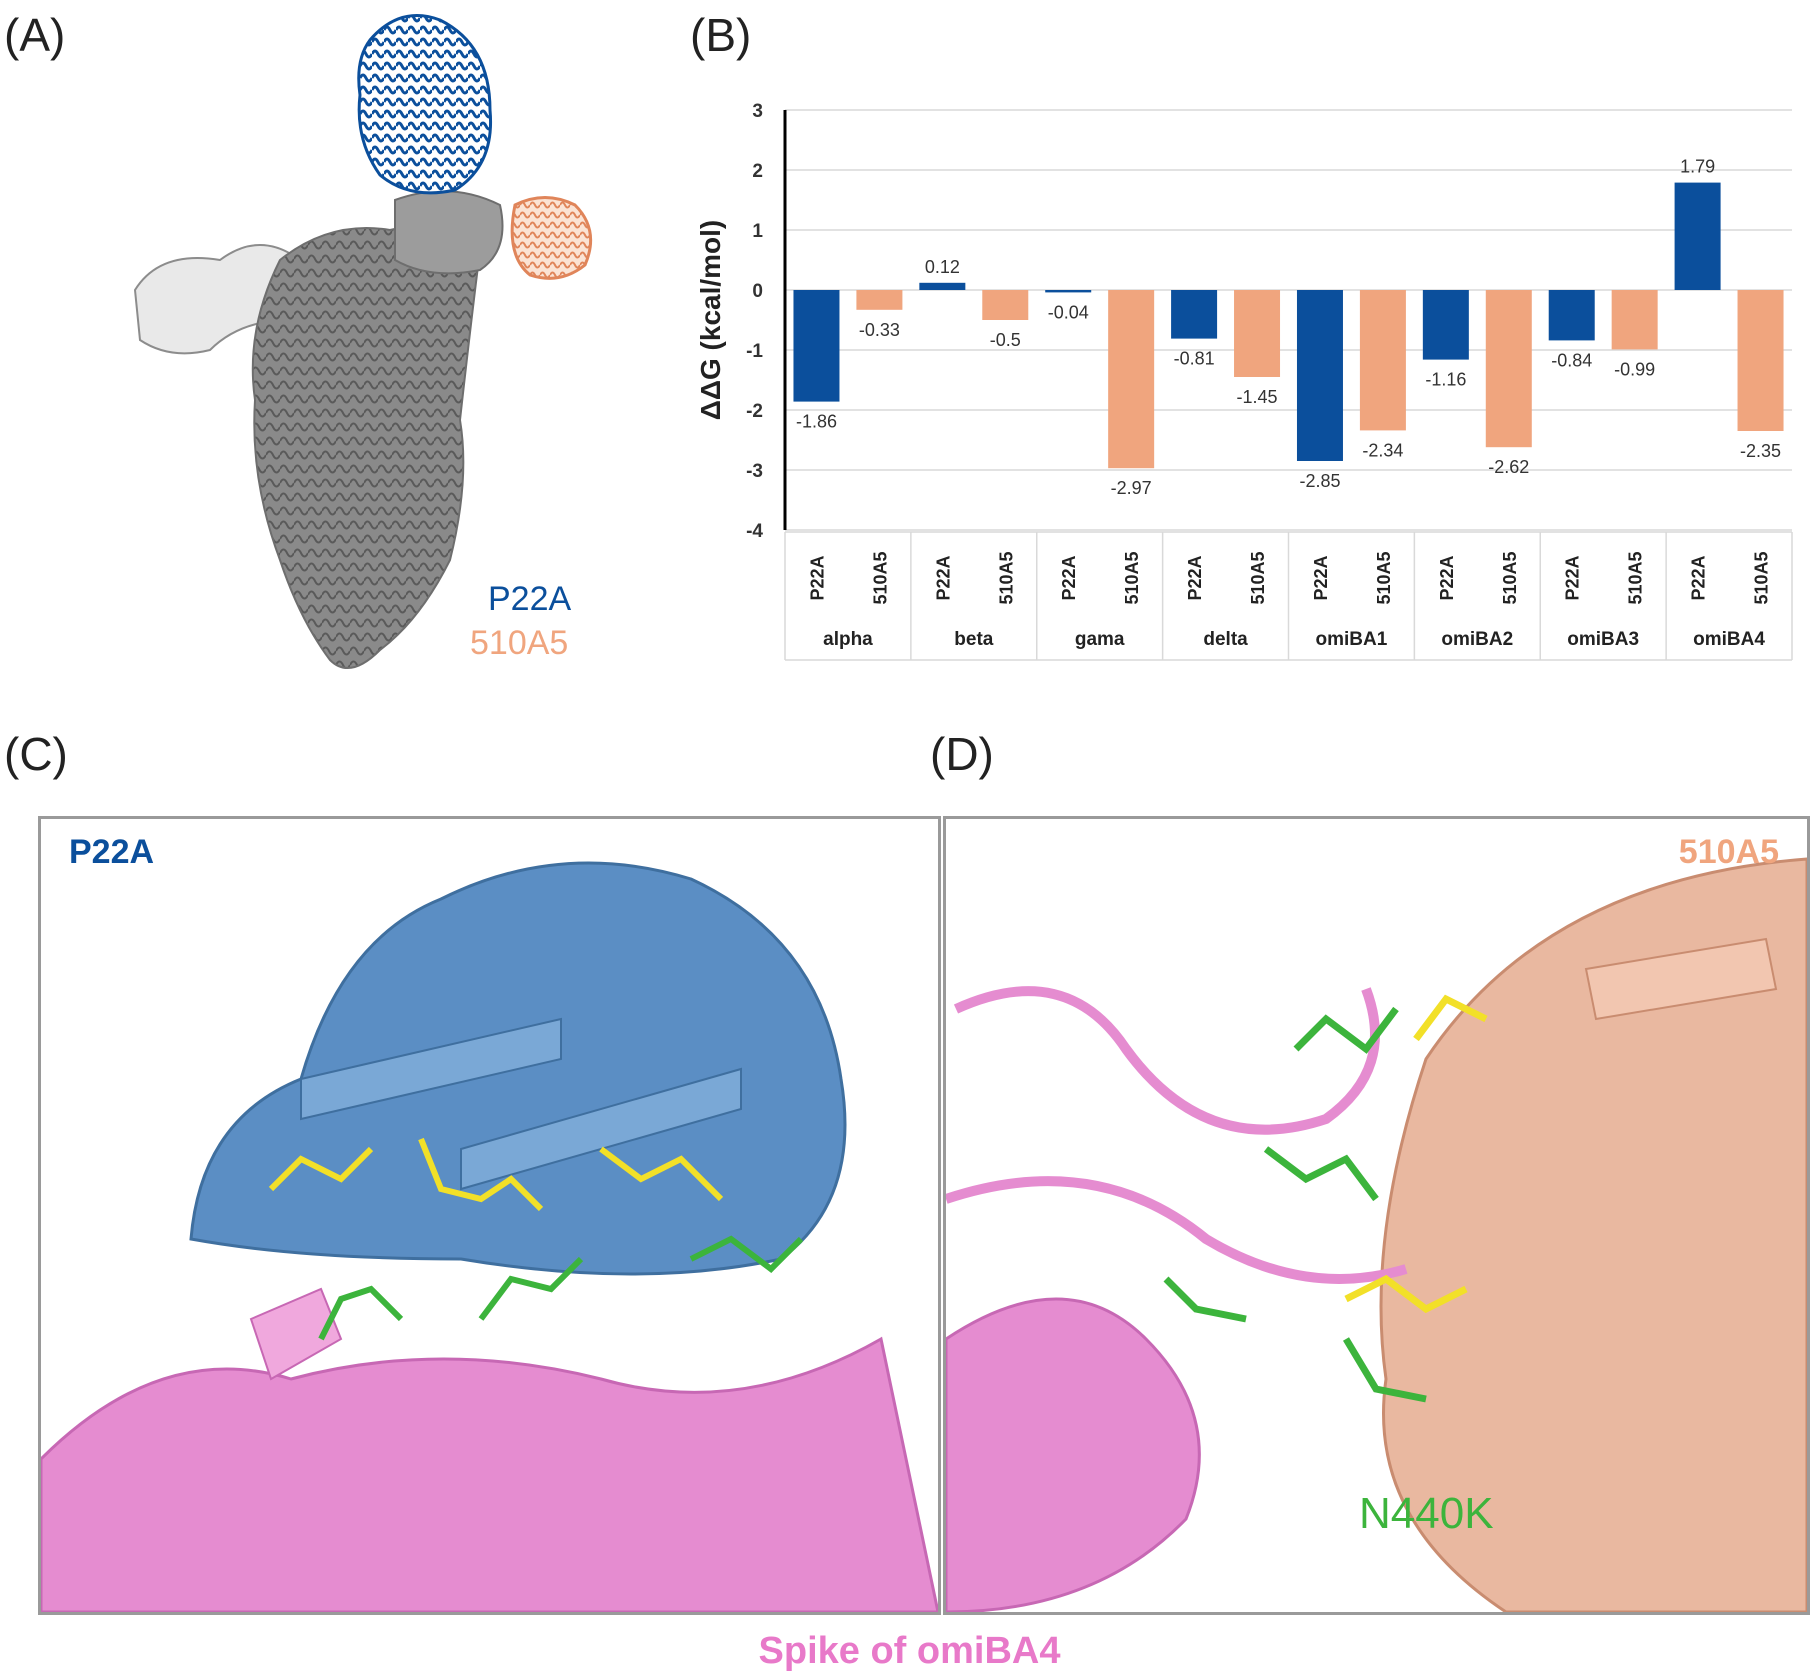  Describe the element at coordinates (1729, 639) in the screenshot. I see `group-label: omiBA4` at that location.